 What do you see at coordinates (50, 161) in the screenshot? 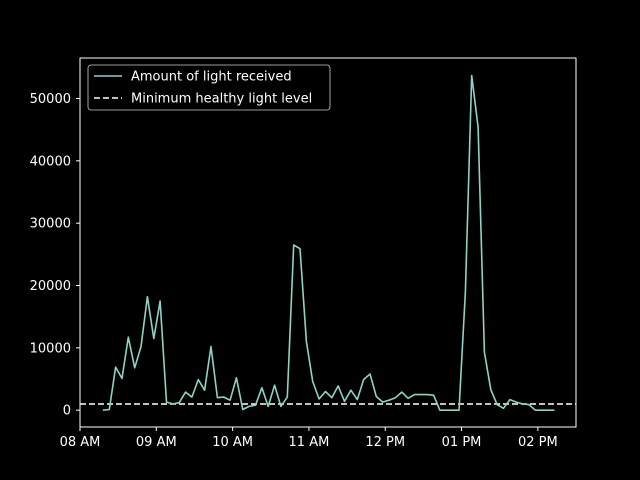
I see `y-tick-label: 40000` at bounding box center [50, 161].